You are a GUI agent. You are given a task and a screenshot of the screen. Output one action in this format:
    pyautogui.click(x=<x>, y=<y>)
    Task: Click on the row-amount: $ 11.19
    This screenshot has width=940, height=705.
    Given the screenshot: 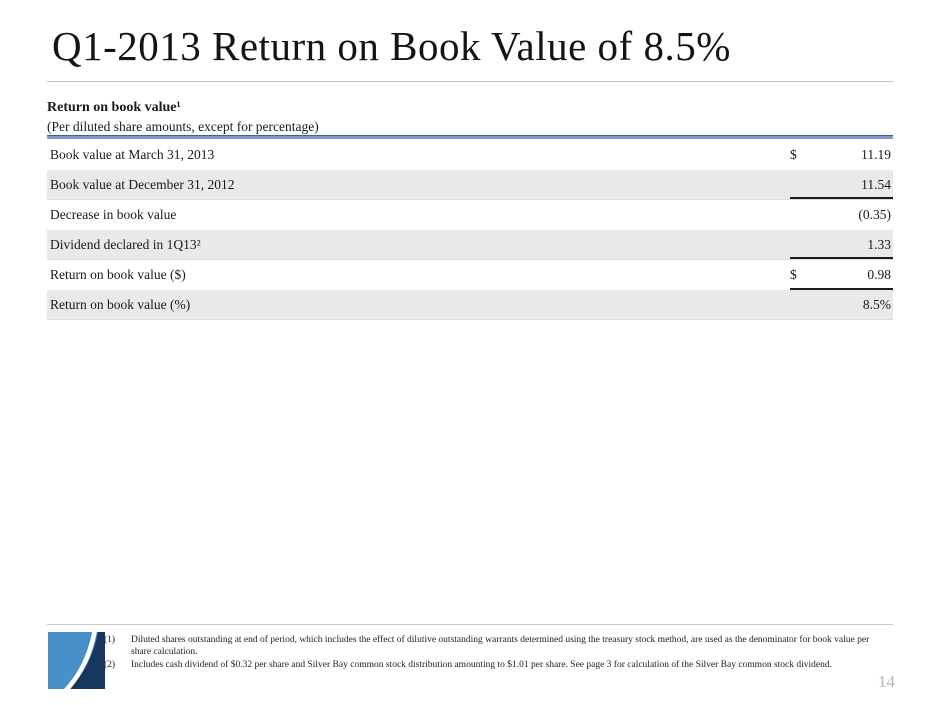 What is the action you would take?
    pyautogui.click(x=841, y=155)
    